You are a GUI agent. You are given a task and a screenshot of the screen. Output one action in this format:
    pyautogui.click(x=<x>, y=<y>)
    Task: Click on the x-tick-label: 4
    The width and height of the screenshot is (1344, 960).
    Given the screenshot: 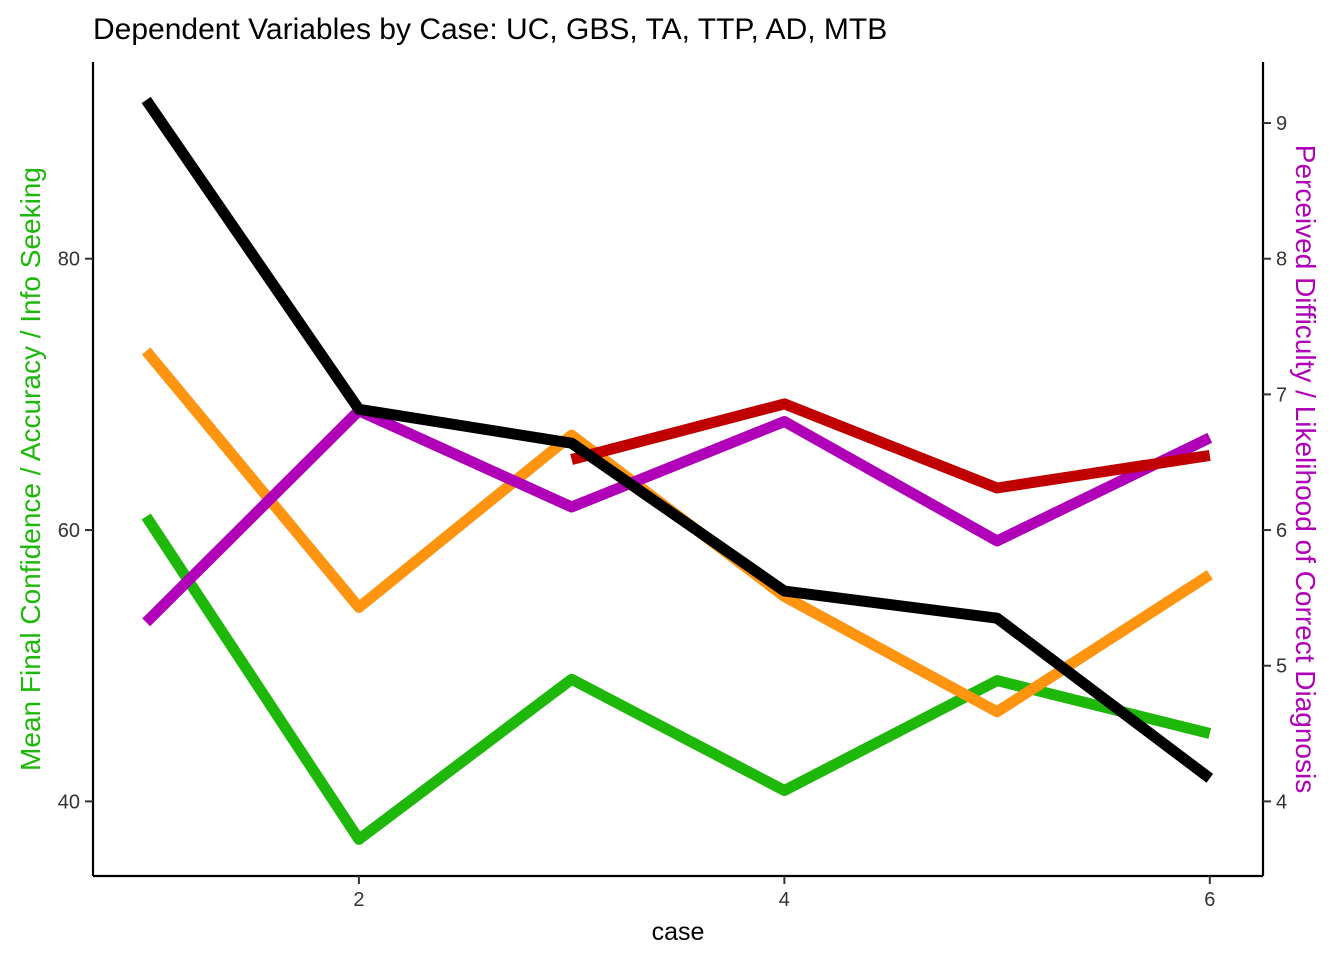 What is the action you would take?
    pyautogui.click(x=784, y=900)
    